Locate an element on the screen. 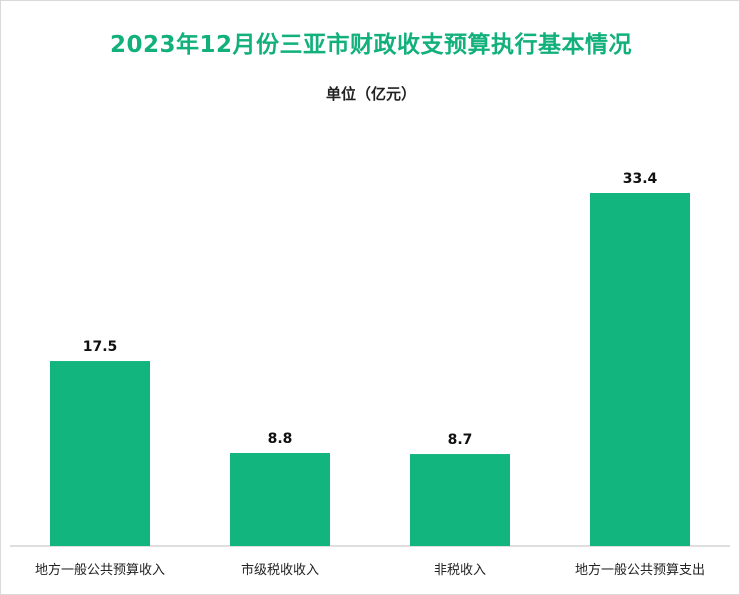 This screenshot has width=740, height=595. value-label-2: 8.7 is located at coordinates (460, 440).